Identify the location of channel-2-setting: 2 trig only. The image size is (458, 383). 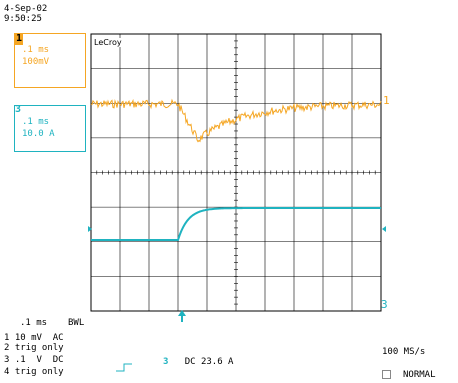
(34, 348).